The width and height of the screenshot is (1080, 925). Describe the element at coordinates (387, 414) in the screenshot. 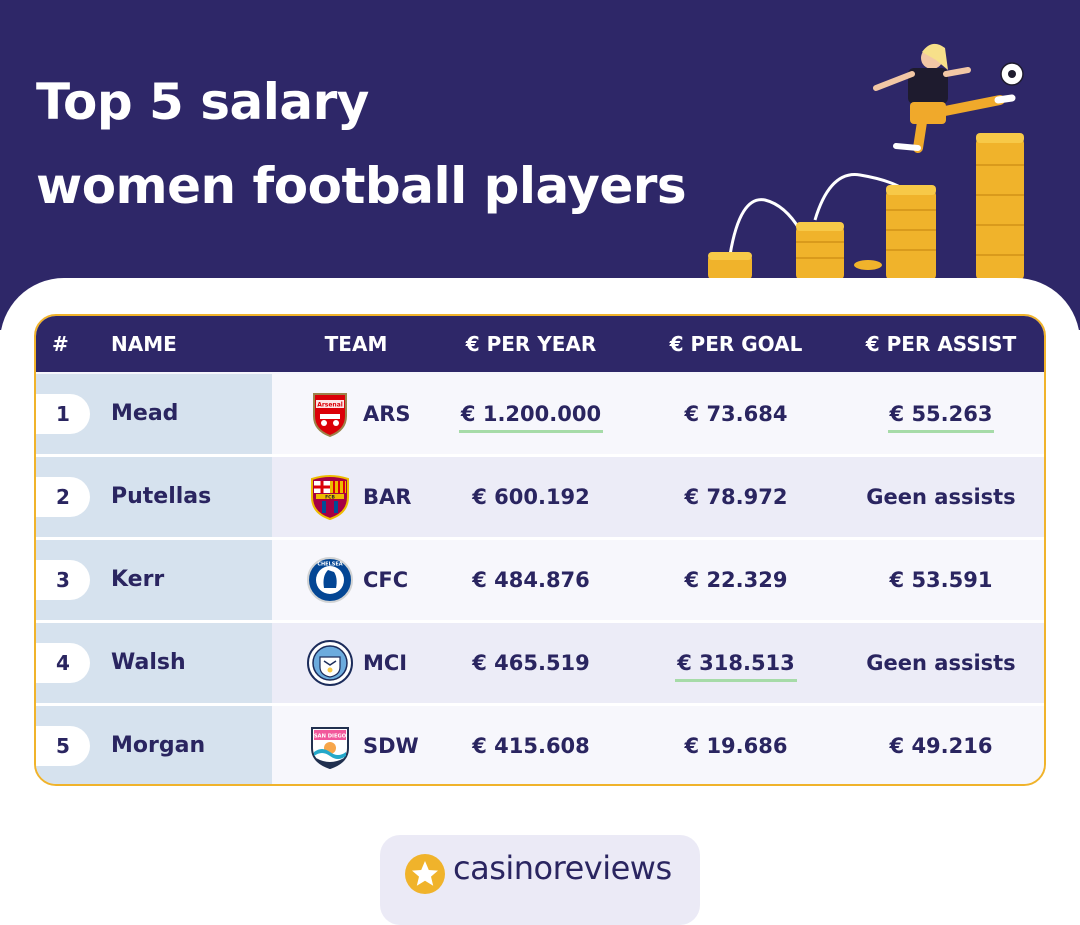

I see `team-code: ARS` at that location.